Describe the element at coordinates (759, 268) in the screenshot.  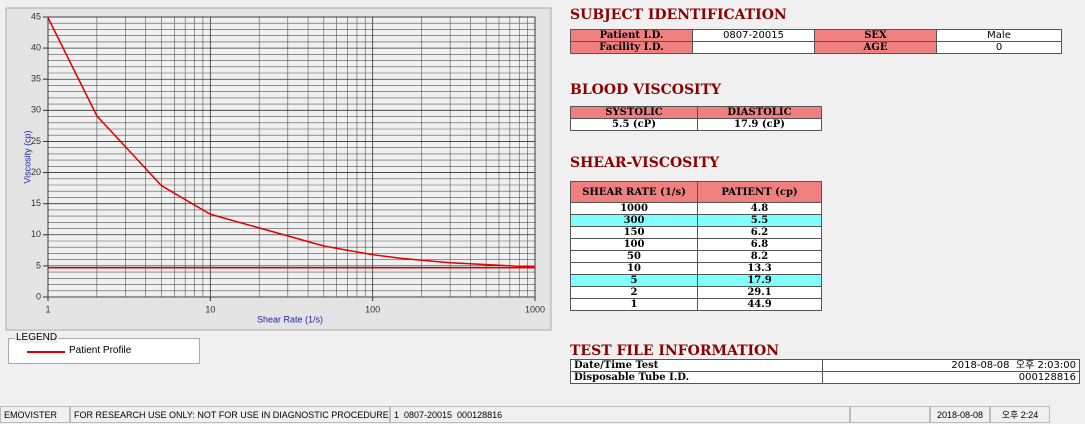
I see `cell: 13.3` at that location.